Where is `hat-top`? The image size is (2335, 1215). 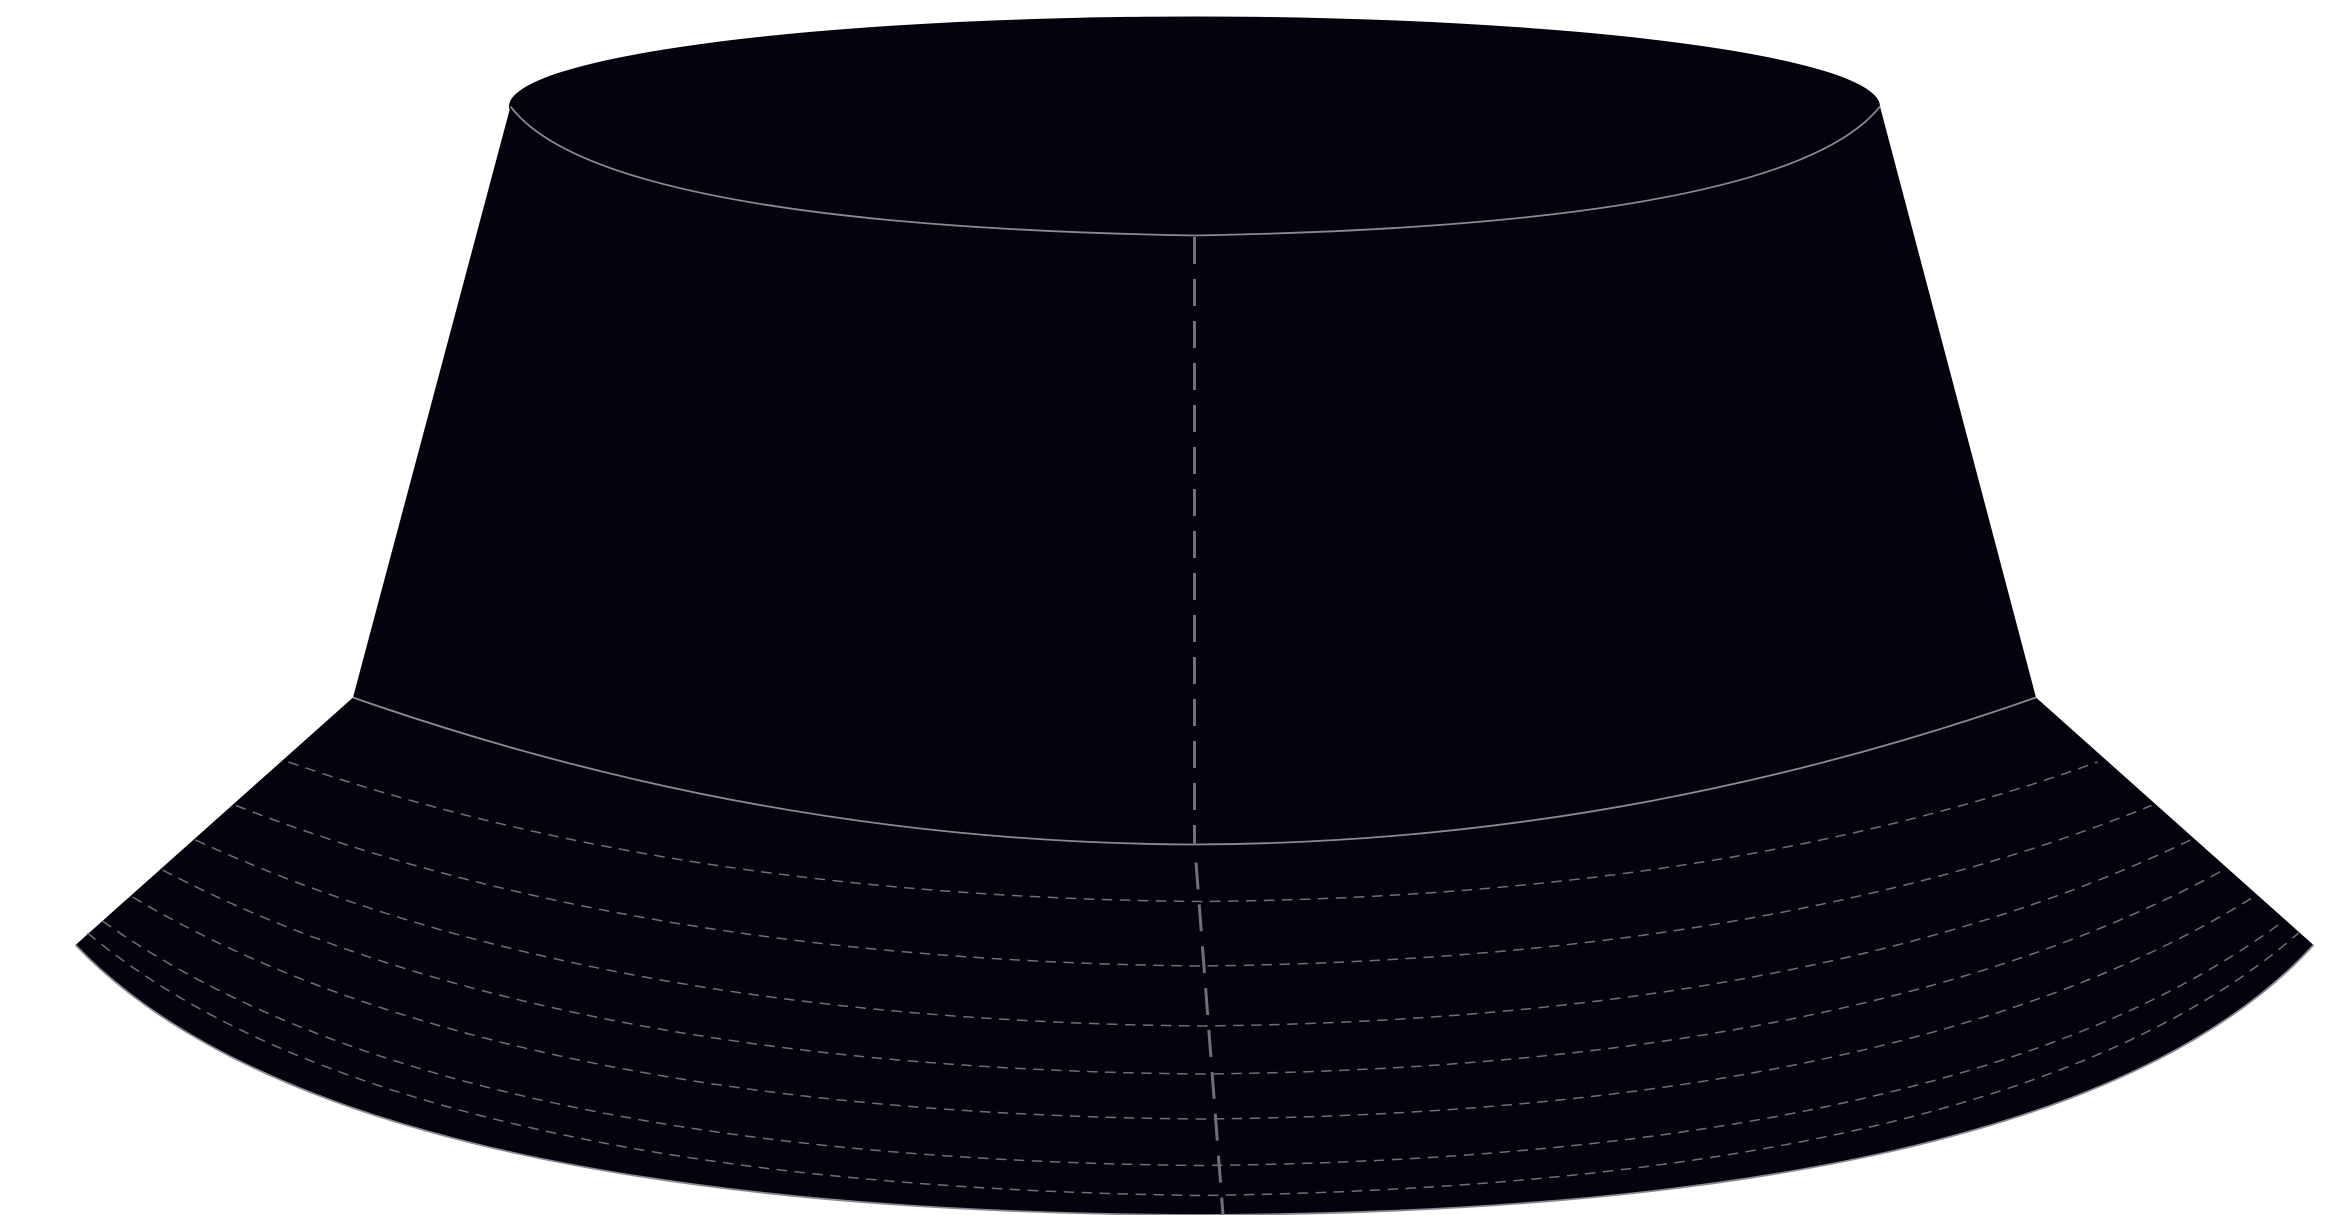
hat-top is located at coordinates (1194, 106).